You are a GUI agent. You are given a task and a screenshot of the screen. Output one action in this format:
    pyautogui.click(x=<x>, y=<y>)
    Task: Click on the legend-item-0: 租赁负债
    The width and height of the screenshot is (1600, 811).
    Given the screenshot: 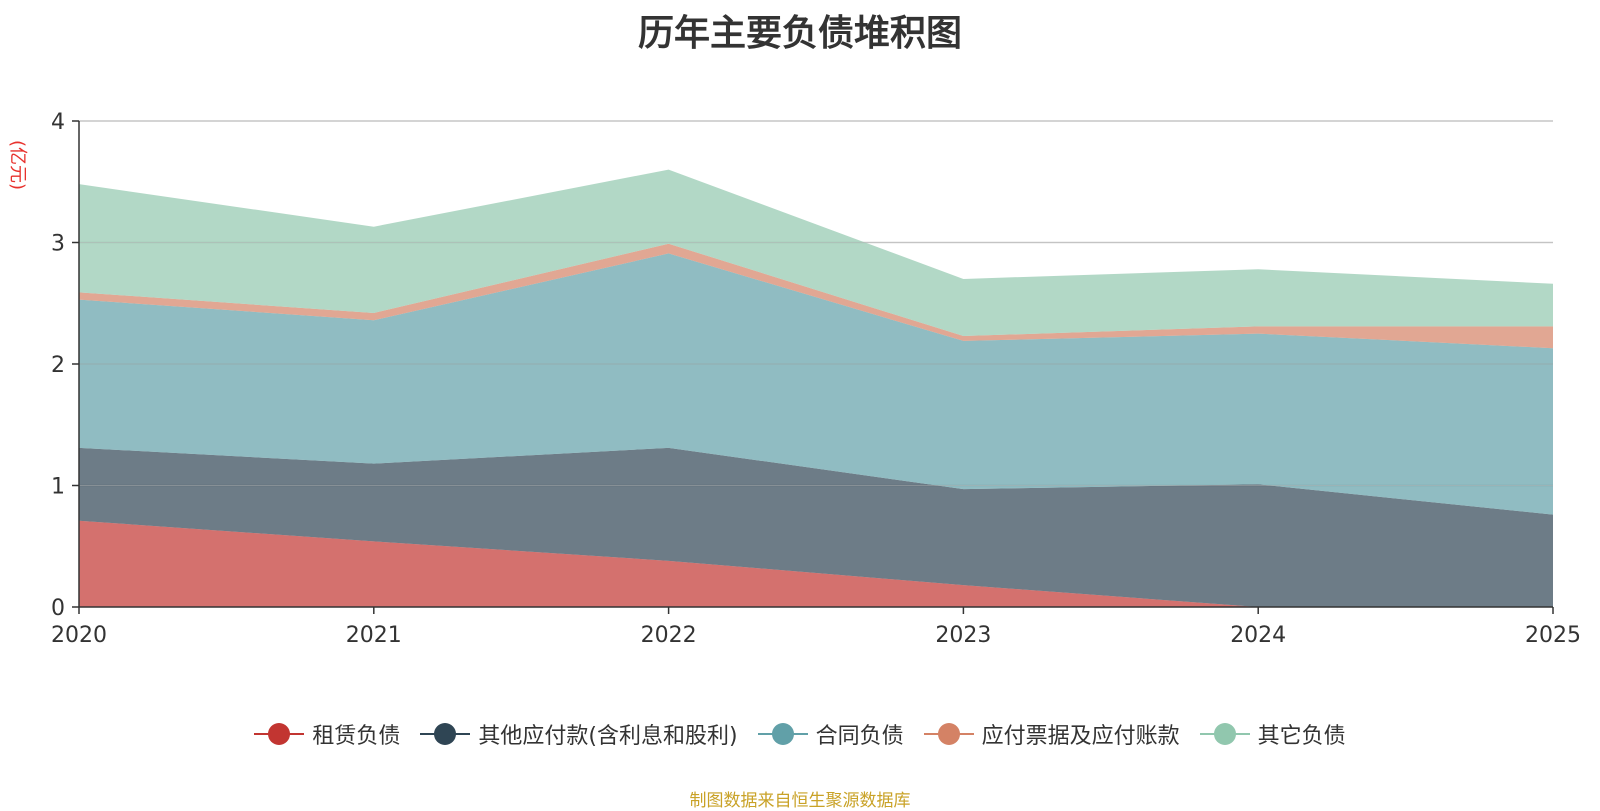 What is the action you would take?
    pyautogui.click(x=327, y=734)
    